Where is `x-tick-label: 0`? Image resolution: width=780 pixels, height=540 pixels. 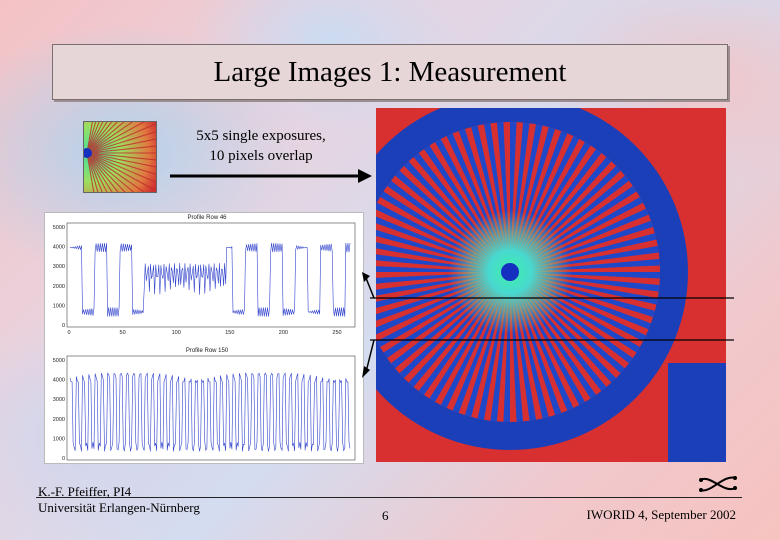
x-tick-label: 0 is located at coordinates (68, 333).